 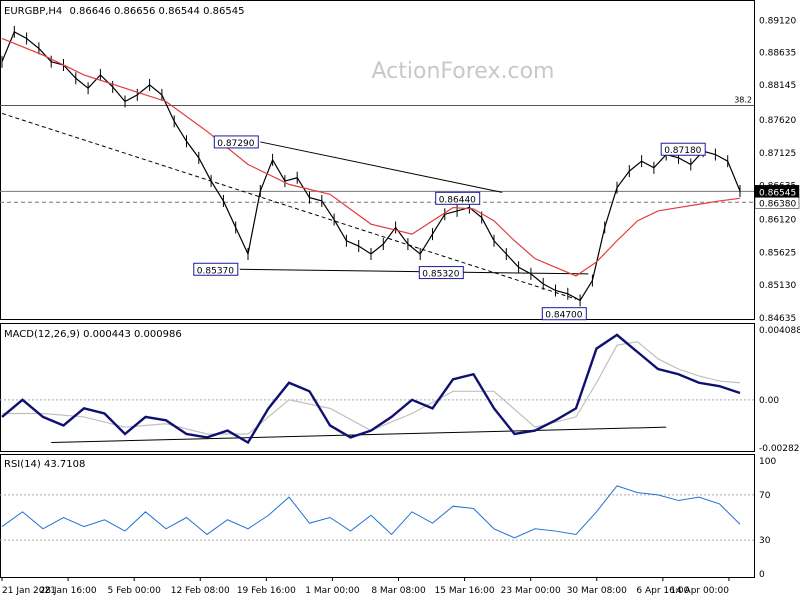 I want to click on x-tick-label: 6 Apr 16:00, so click(x=662, y=591).